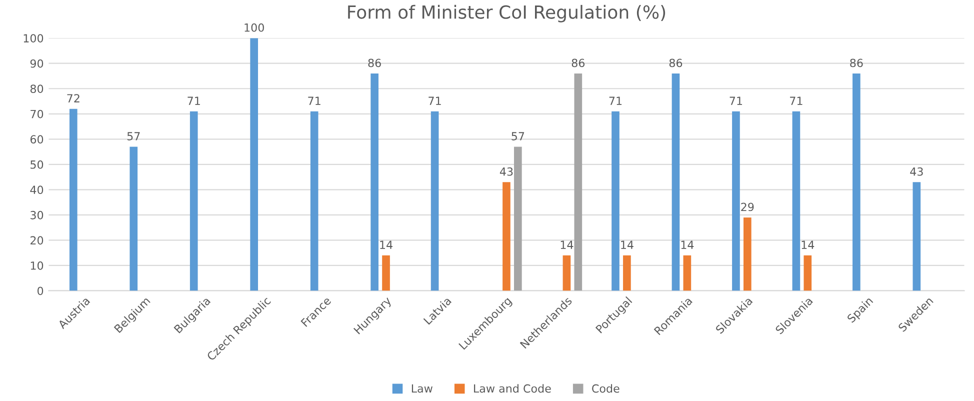  What do you see at coordinates (507, 13) in the screenshot?
I see `chart-title: Form of Minister CoI Regulation (%)` at bounding box center [507, 13].